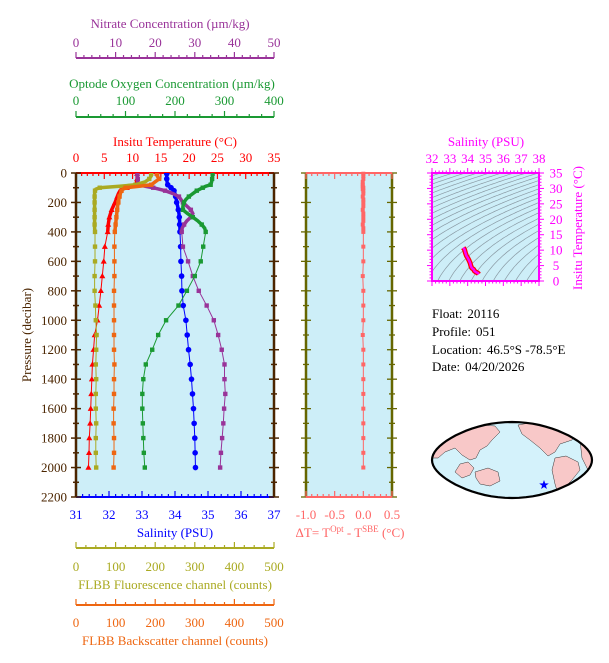 The image size is (609, 663). What do you see at coordinates (76, 566) in the screenshot?
I see `fluorescence-tick-label: 0` at bounding box center [76, 566].